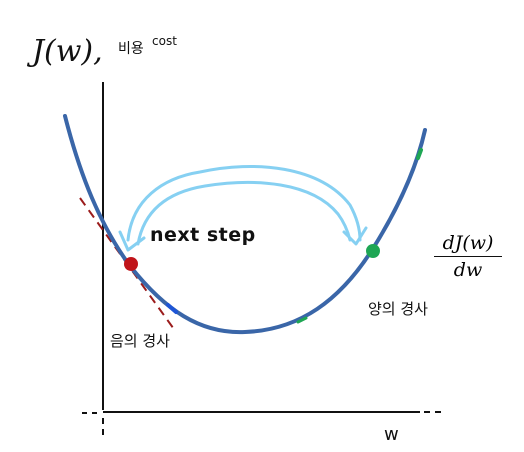 The width and height of the screenshot is (524, 452). What do you see at coordinates (373, 251) in the screenshot?
I see `point-positive-slope` at bounding box center [373, 251].